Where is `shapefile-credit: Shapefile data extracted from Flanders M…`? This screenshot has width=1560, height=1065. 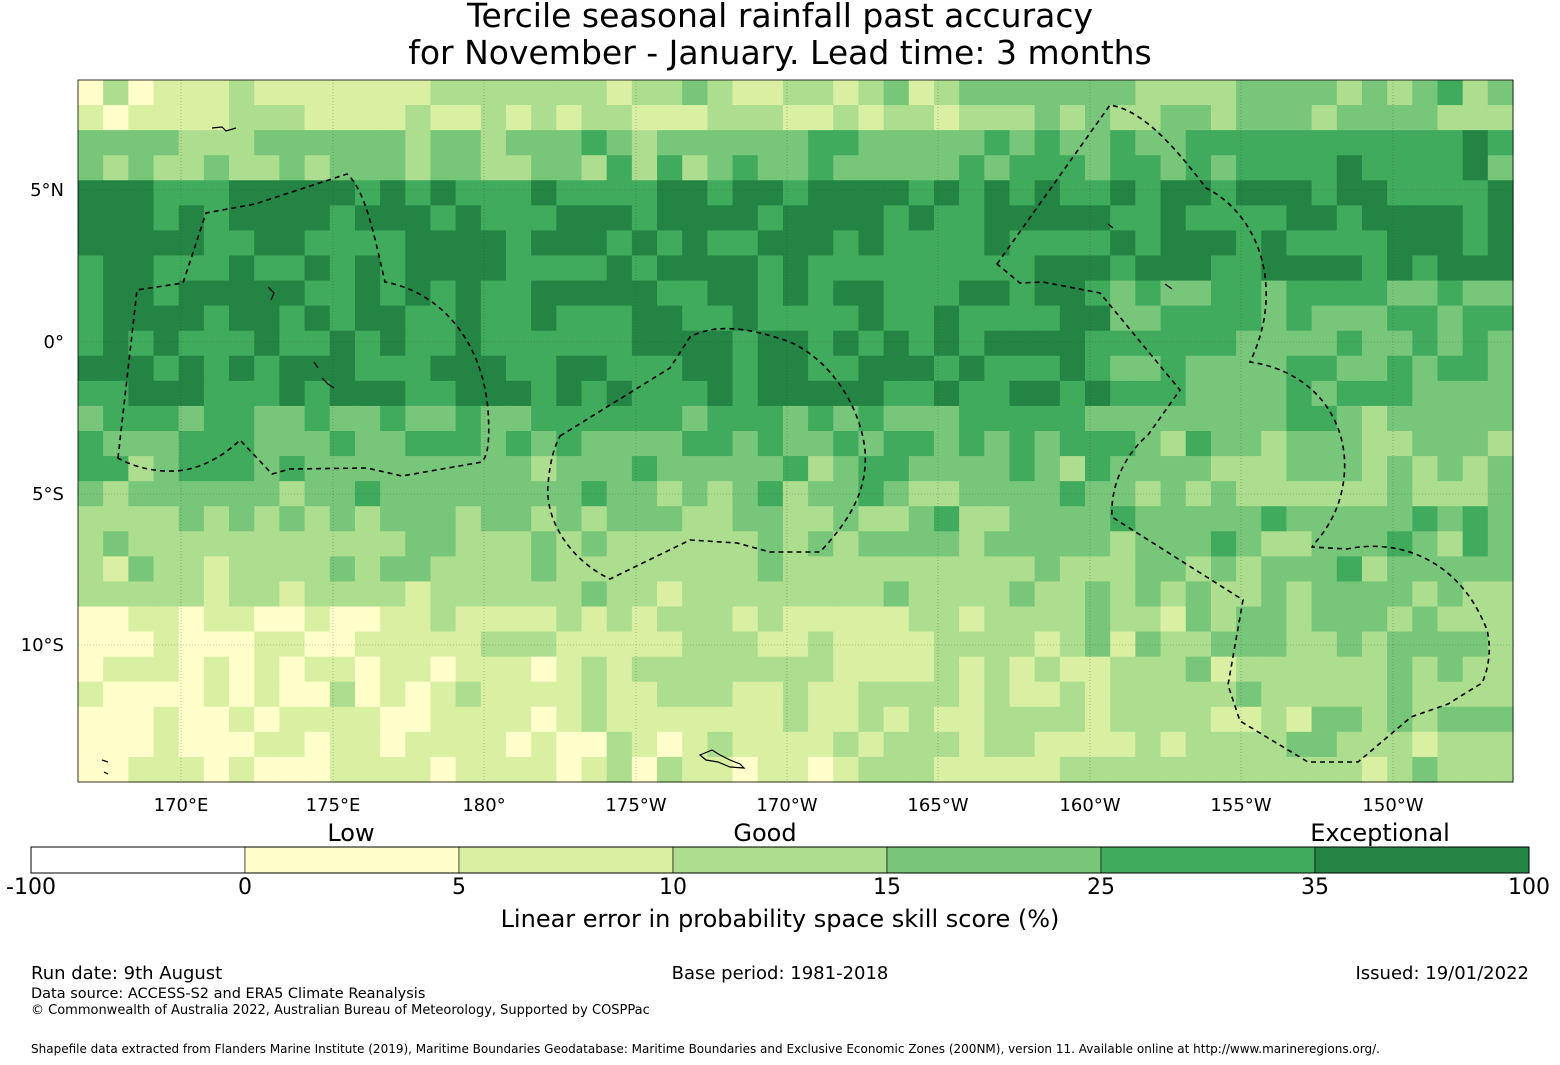 shapefile-credit: Shapefile data extracted from Flanders M… is located at coordinates (705, 1049).